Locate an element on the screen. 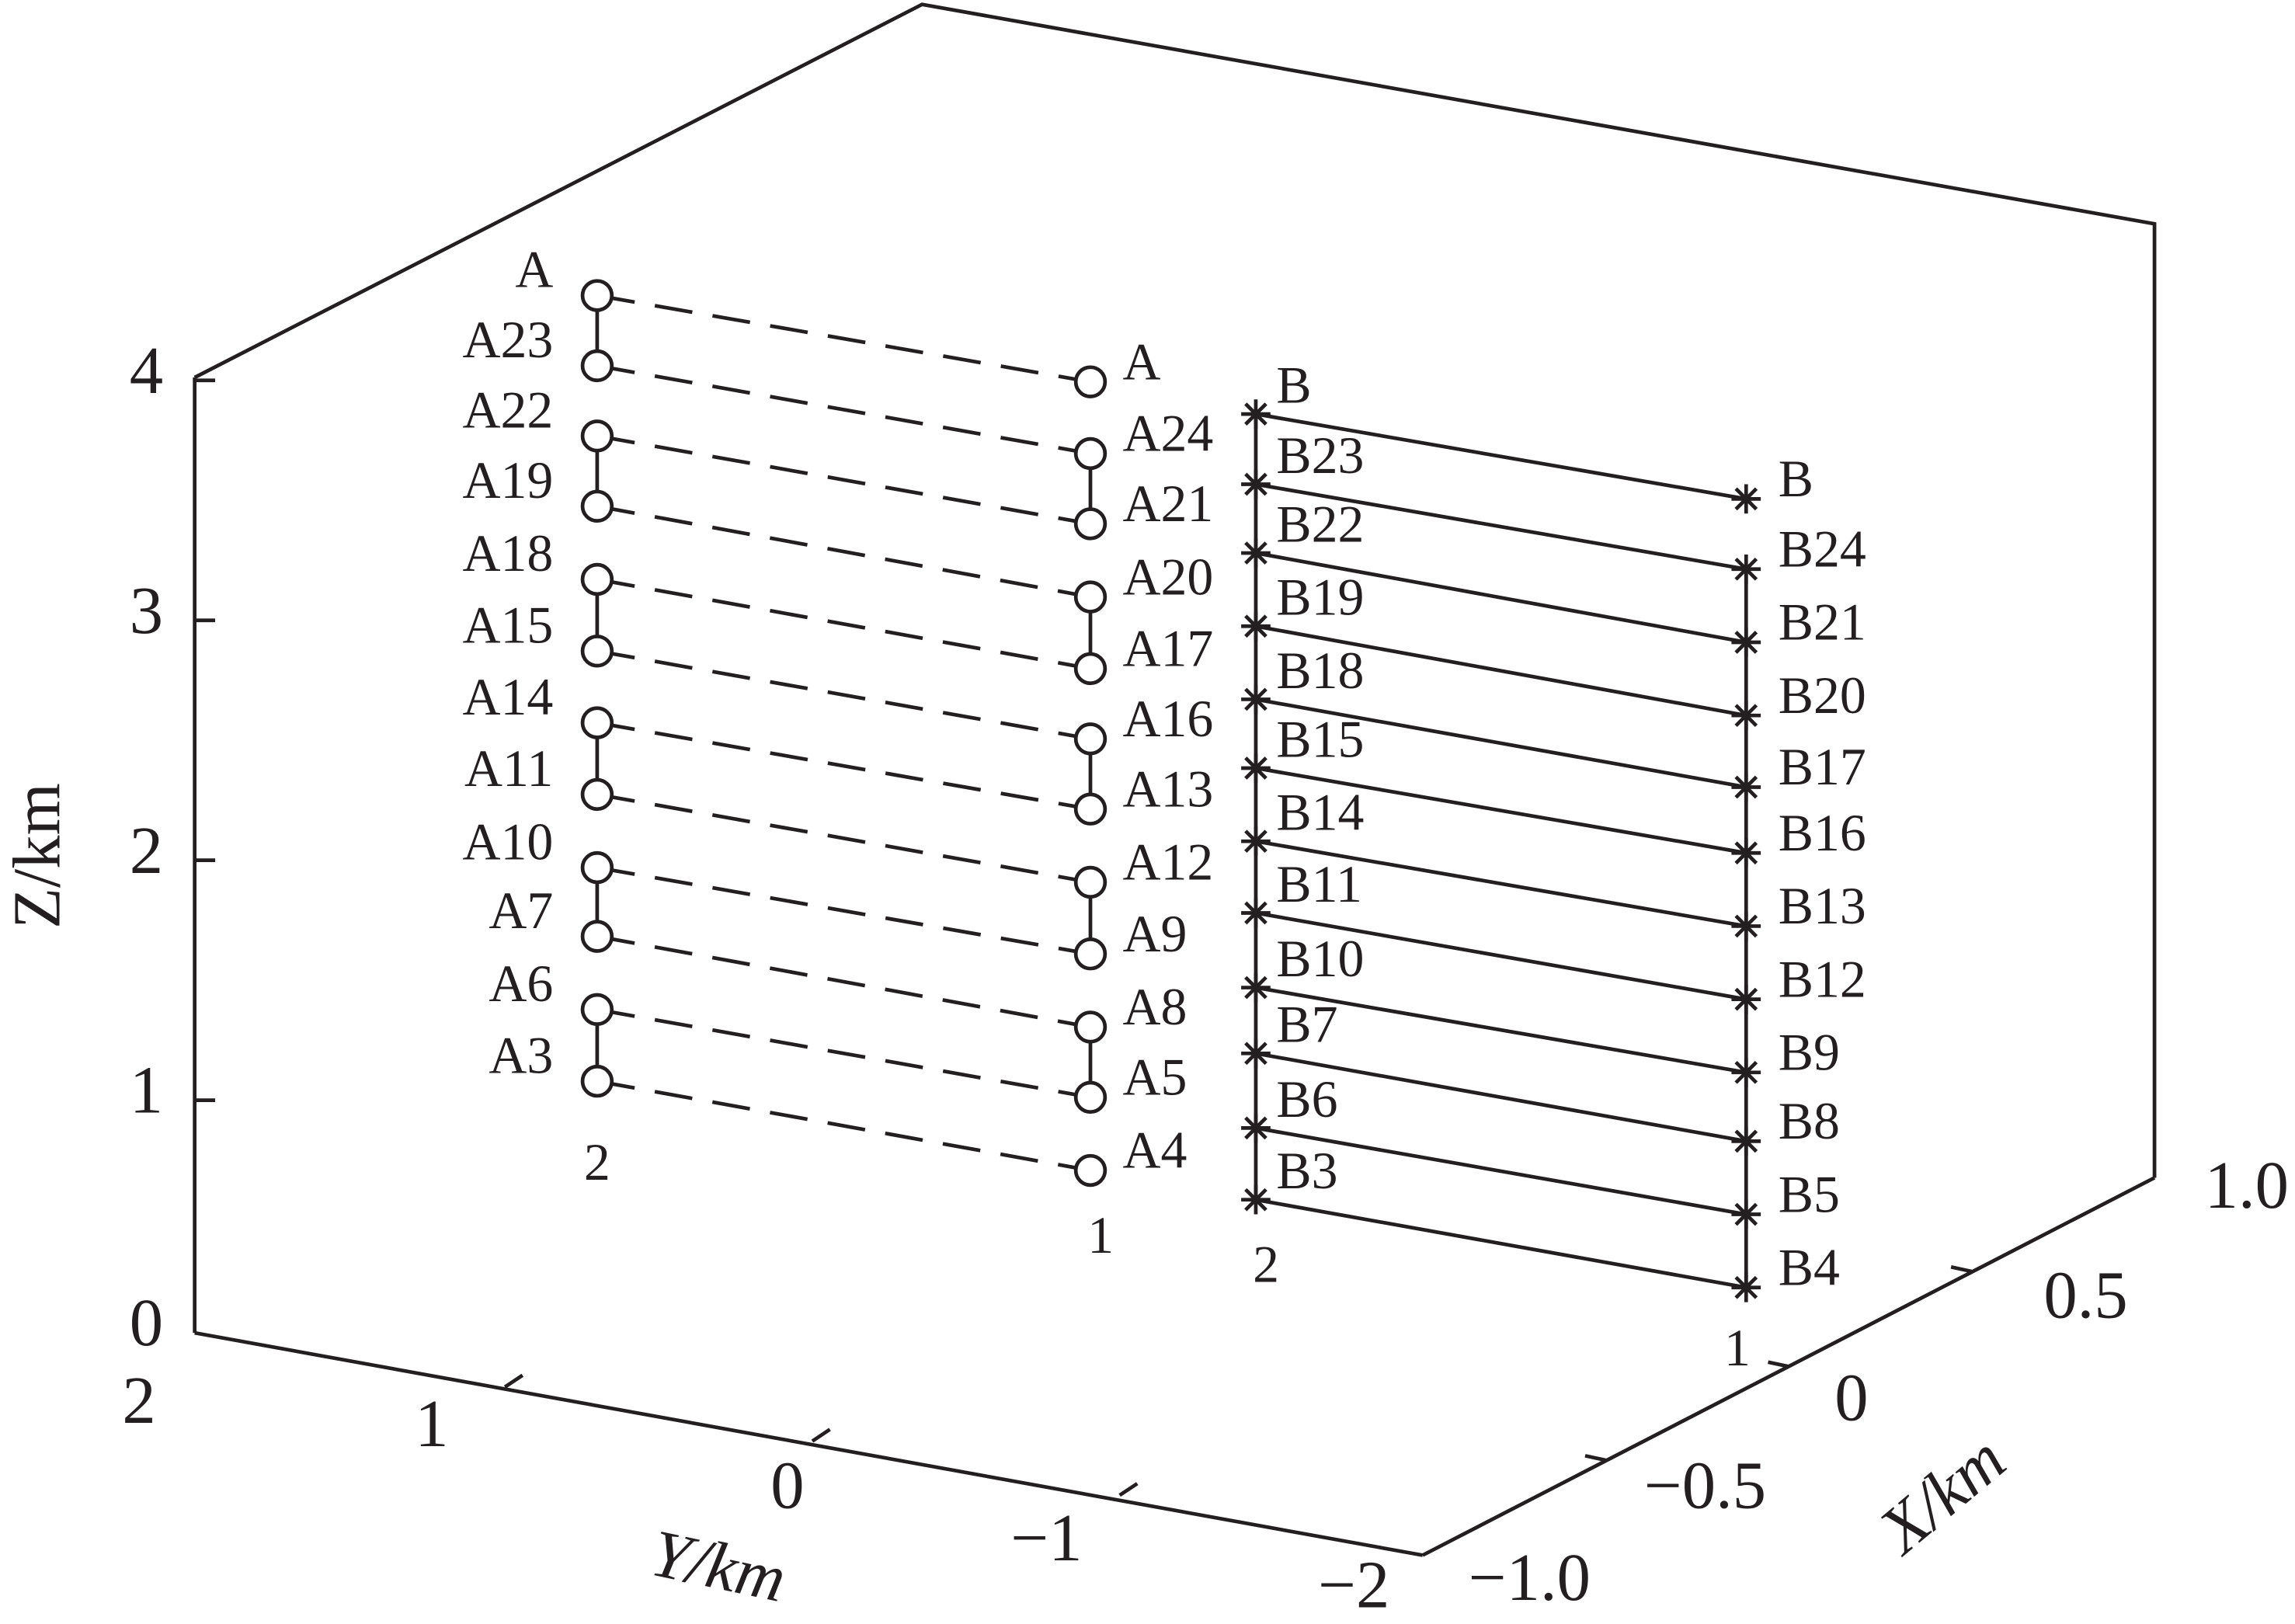 The image size is (2295, 1624). point-label: B17 is located at coordinates (1823, 767).